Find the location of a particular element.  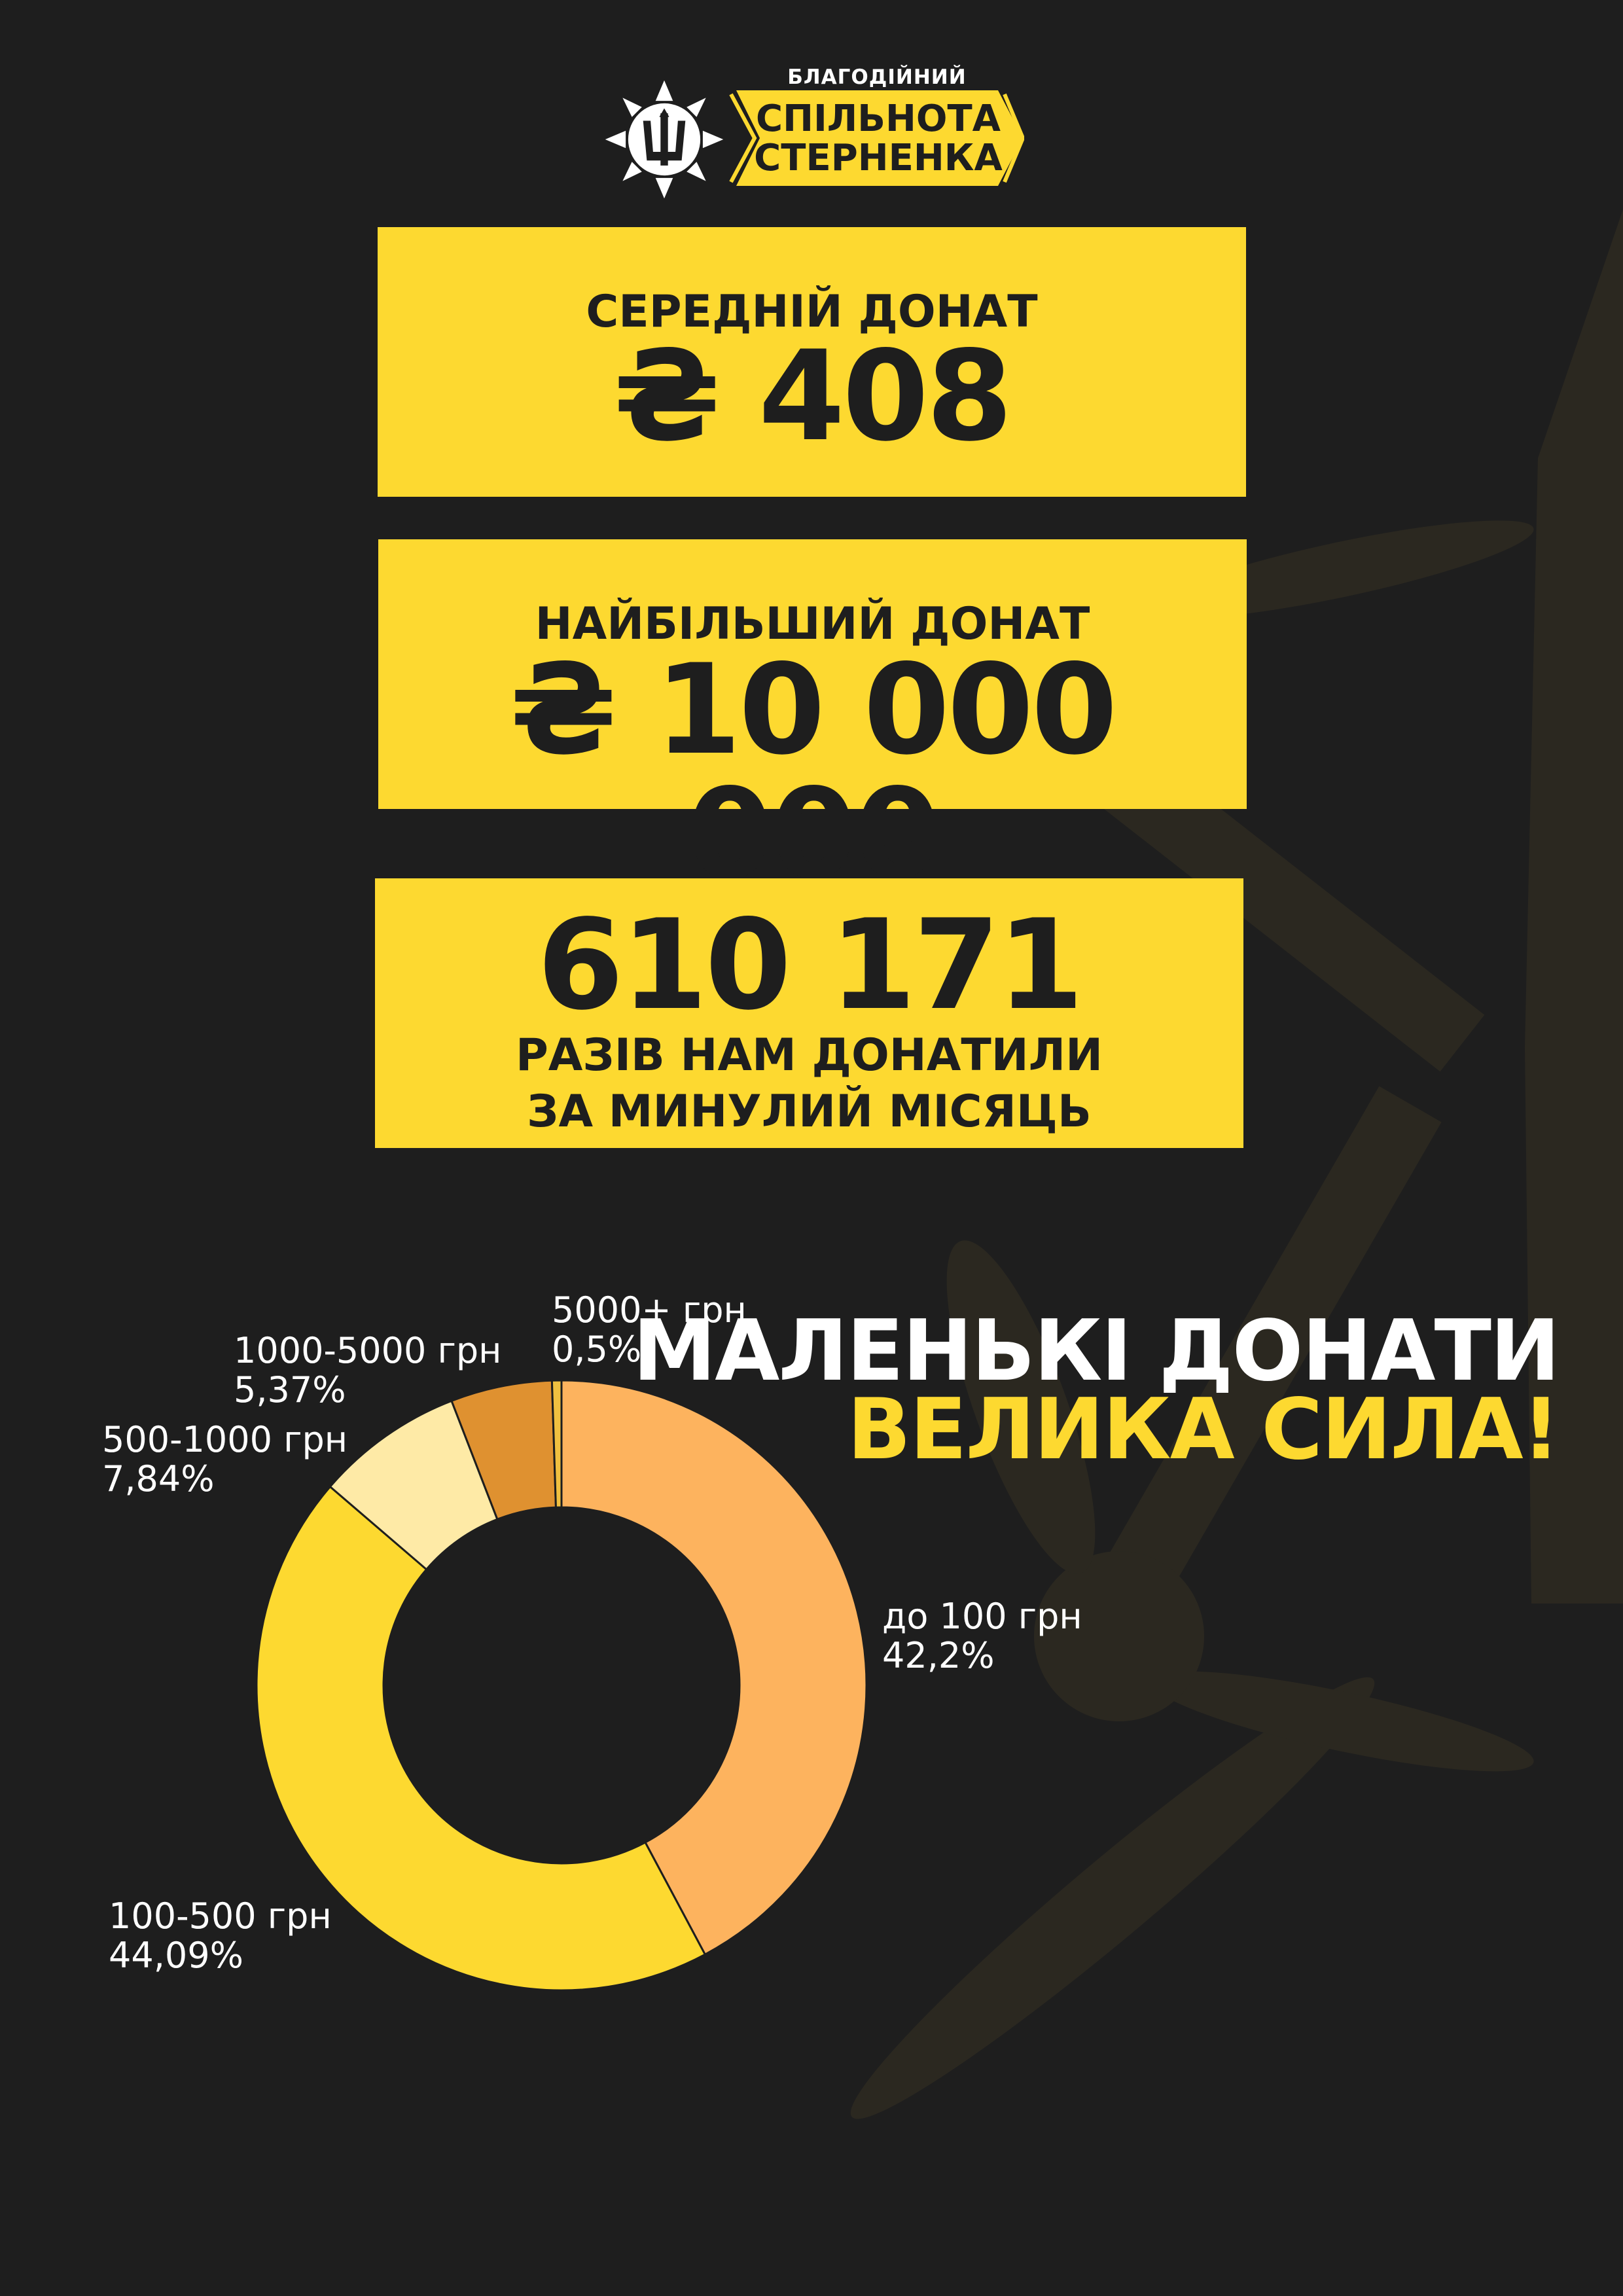

donation-count-value: 610 171 is located at coordinates (810, 965).